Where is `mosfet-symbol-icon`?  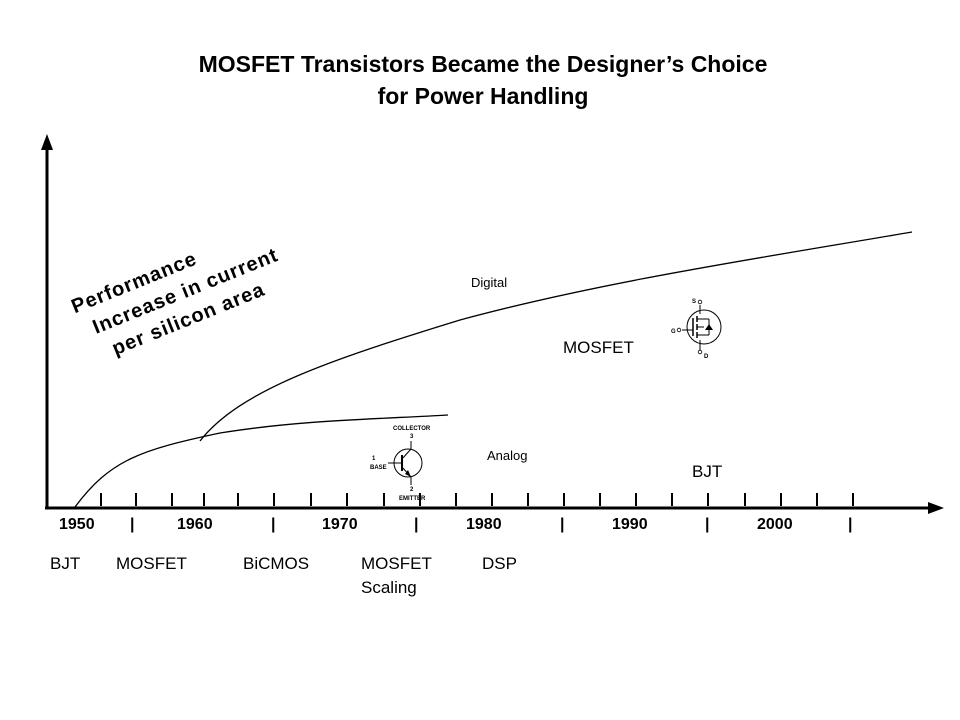
mosfet-symbol-icon is located at coordinates (699, 327).